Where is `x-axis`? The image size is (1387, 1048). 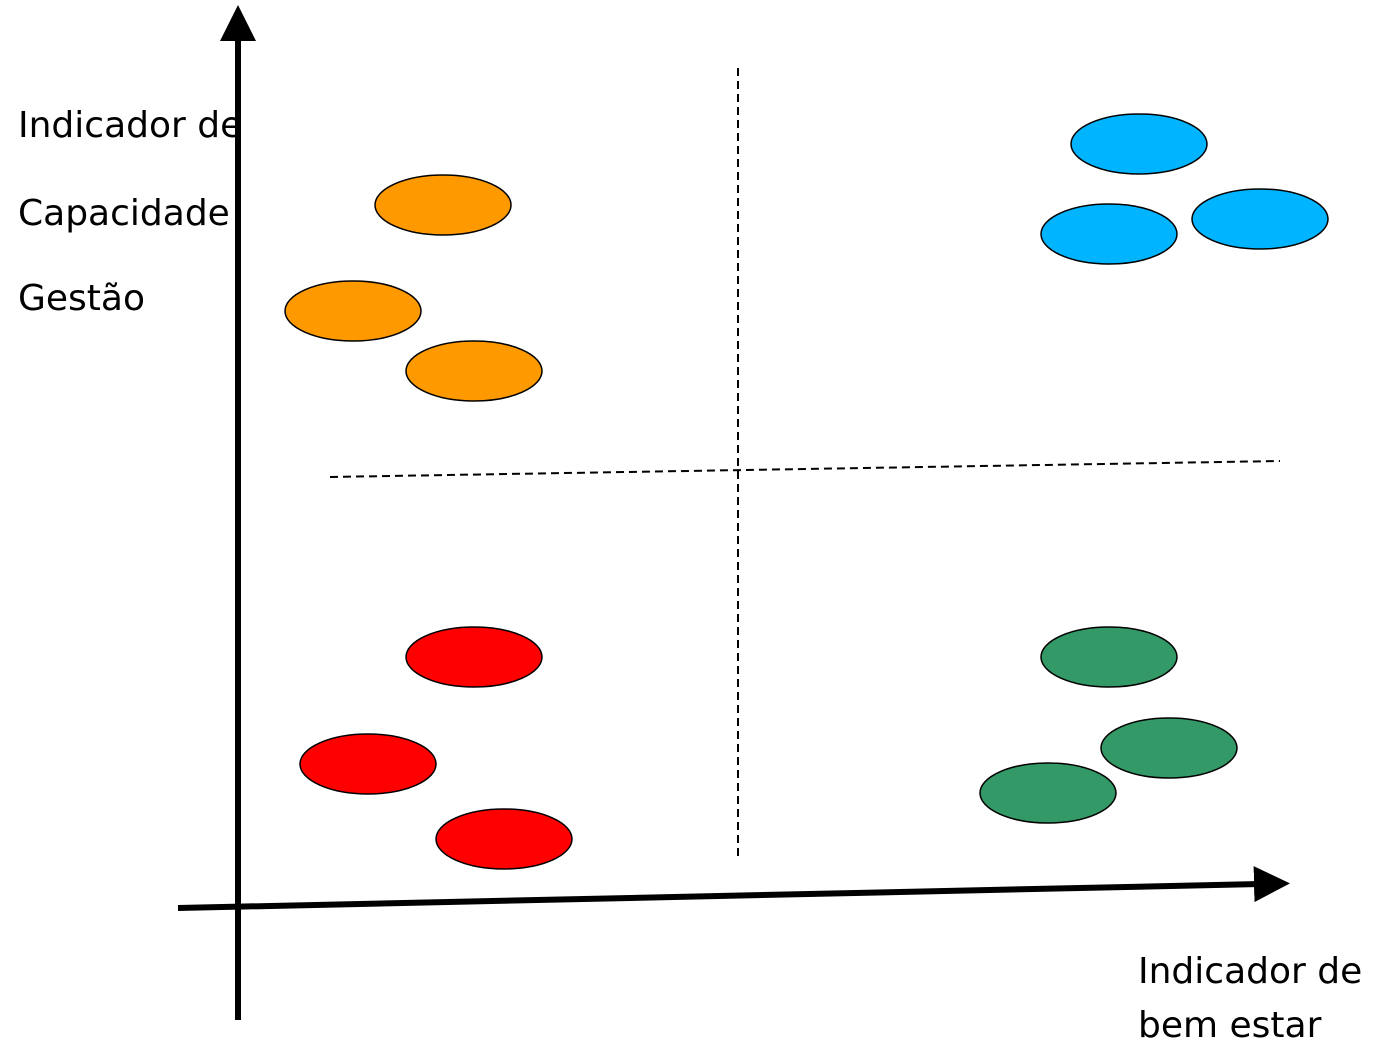 x-axis is located at coordinates (733, 888).